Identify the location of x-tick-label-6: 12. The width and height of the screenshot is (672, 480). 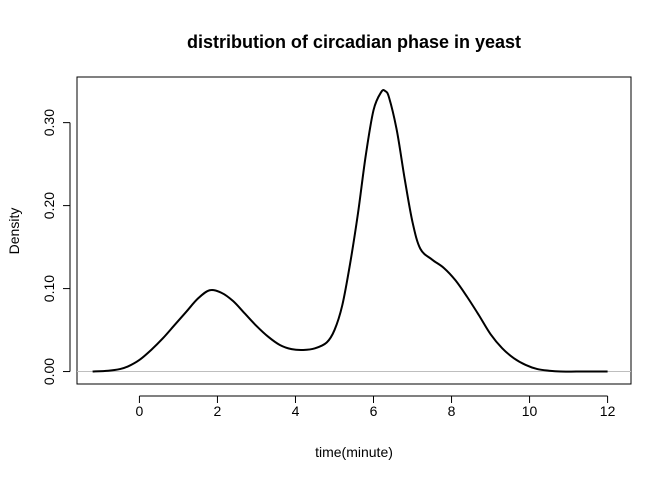
(608, 411).